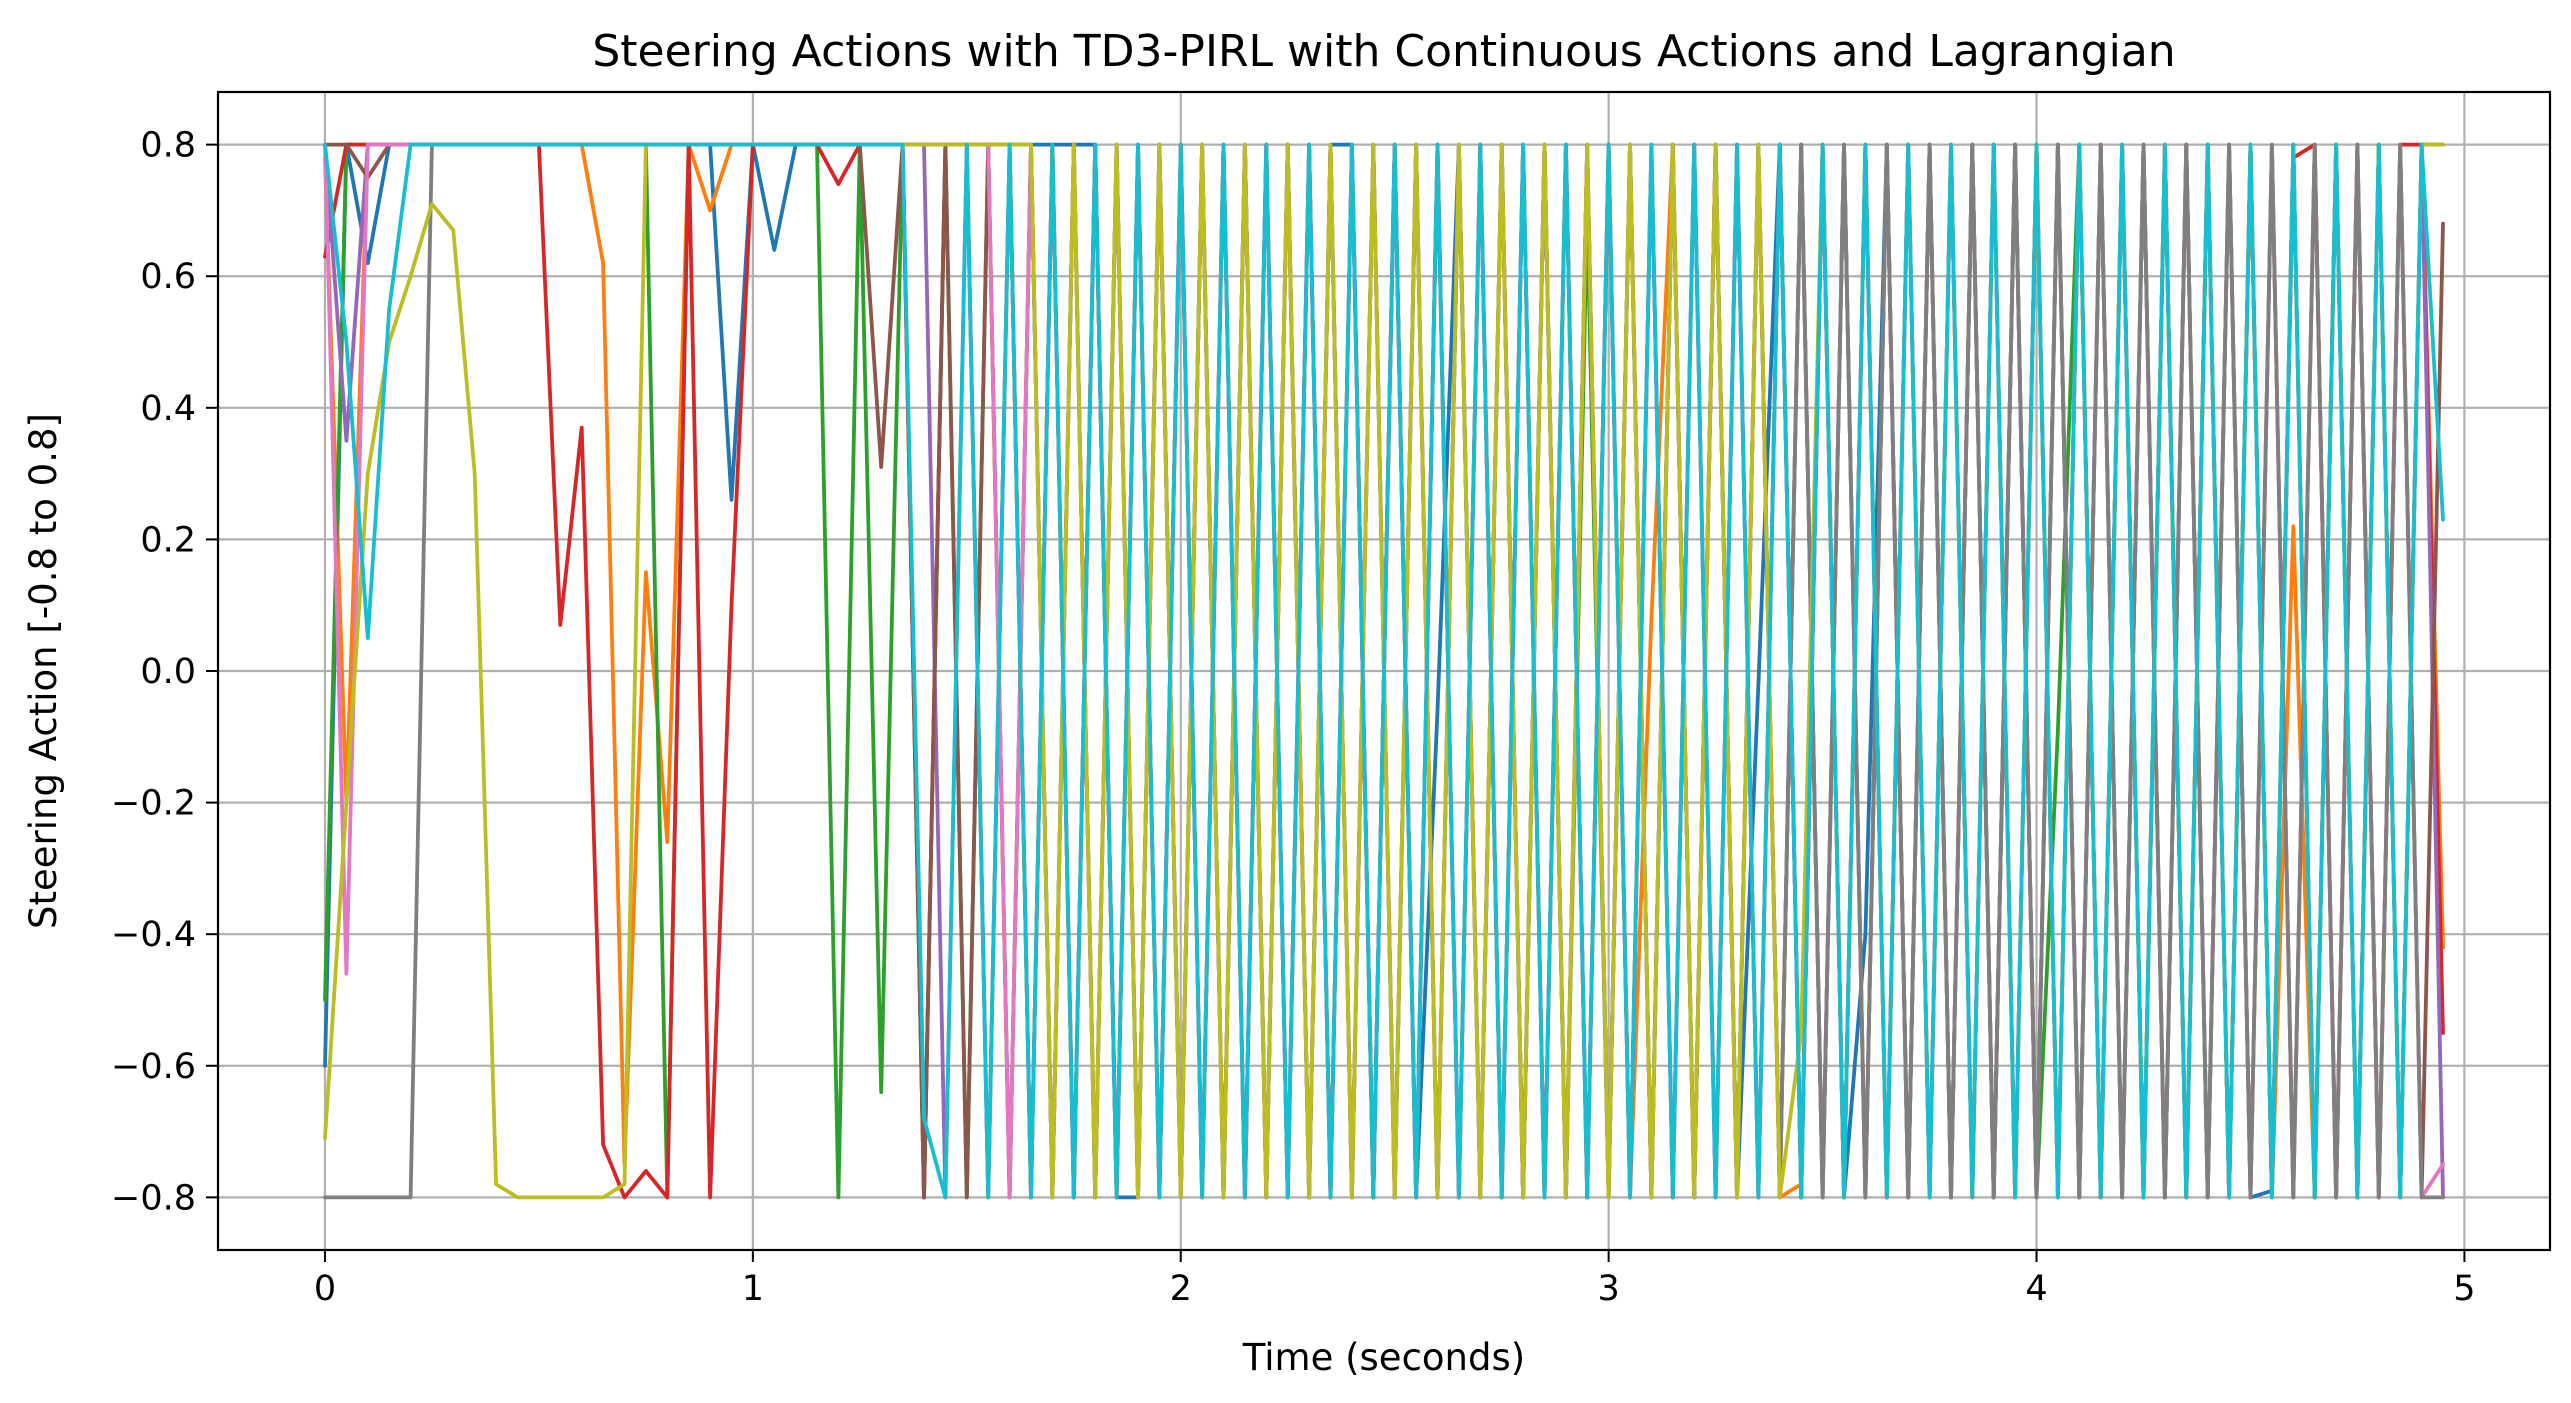  What do you see at coordinates (168, 540) in the screenshot?
I see `y-tick-label: 0.2` at bounding box center [168, 540].